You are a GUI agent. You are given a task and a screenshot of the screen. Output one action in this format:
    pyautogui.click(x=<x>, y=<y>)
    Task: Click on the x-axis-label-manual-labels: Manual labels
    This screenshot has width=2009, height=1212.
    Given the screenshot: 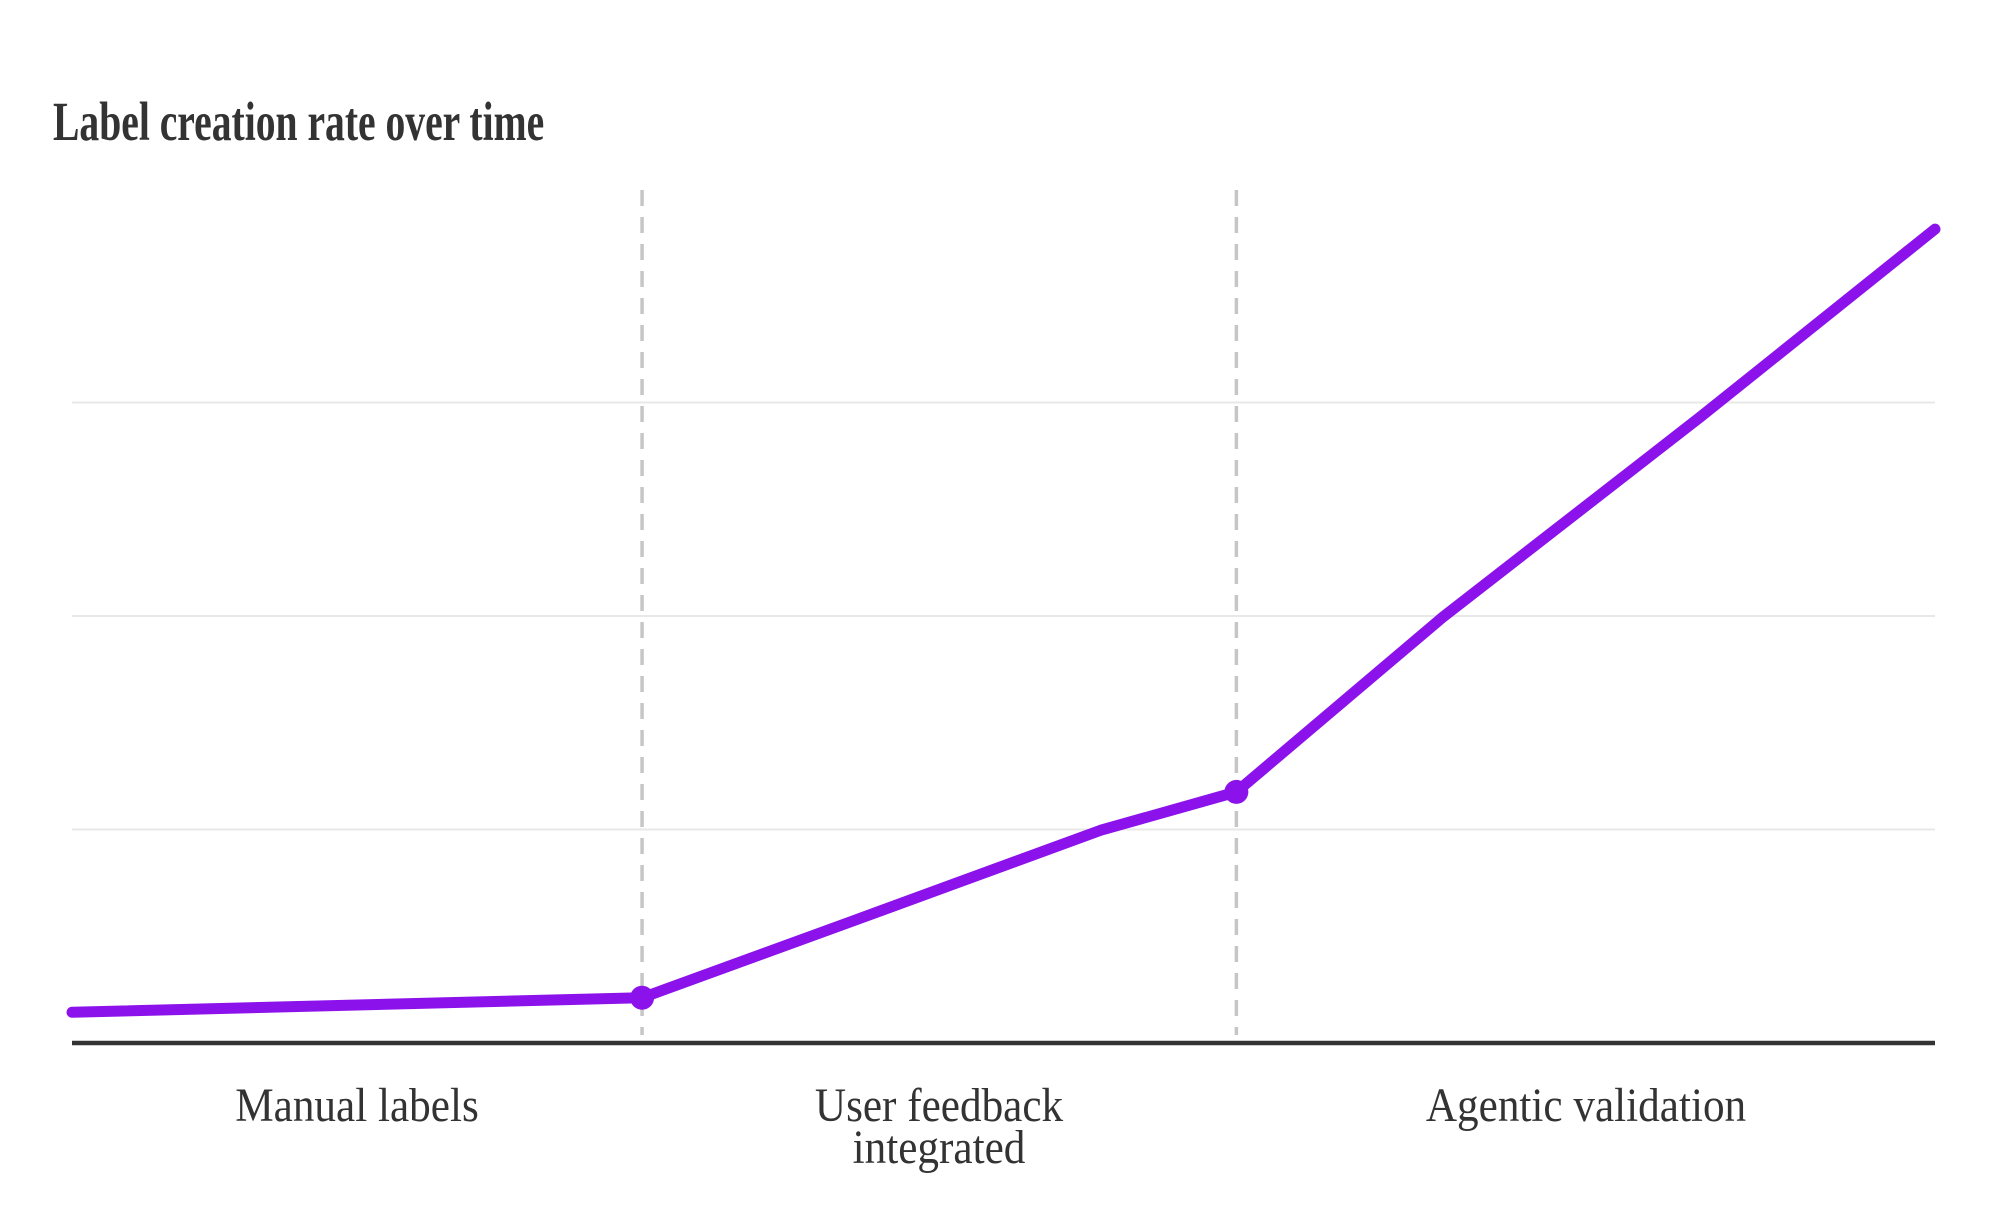 What is the action you would take?
    pyautogui.click(x=357, y=1105)
    